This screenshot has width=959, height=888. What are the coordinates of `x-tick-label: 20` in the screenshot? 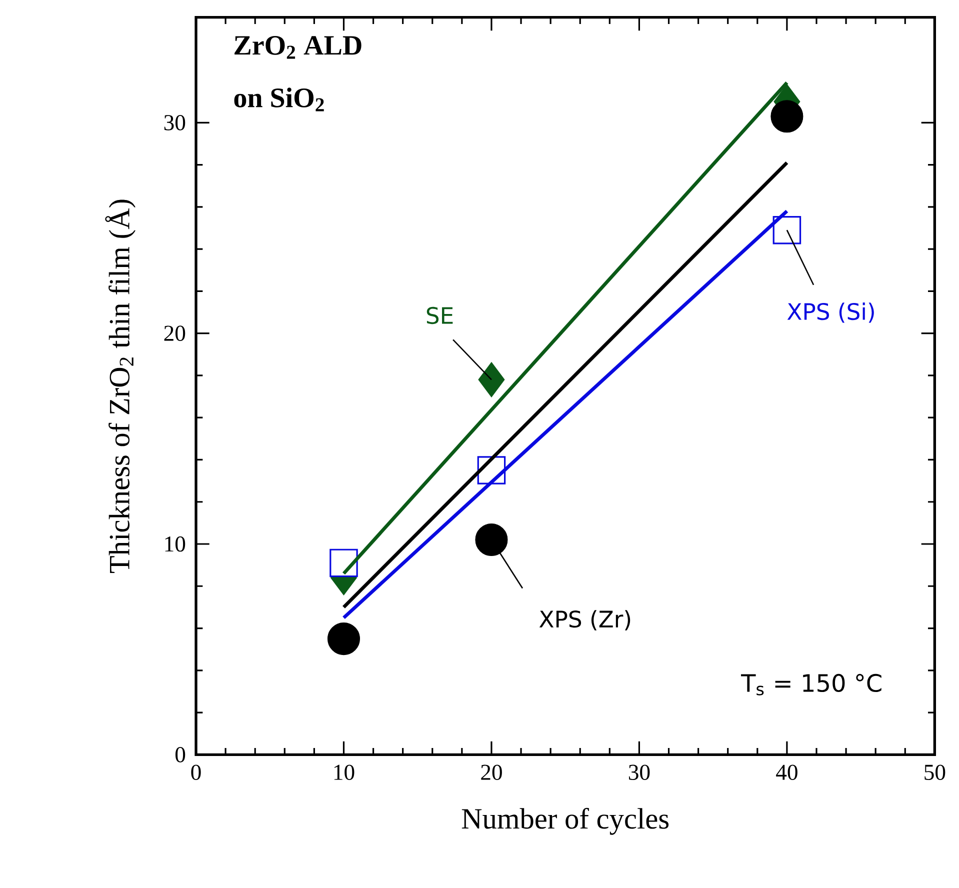 It's located at (491, 772).